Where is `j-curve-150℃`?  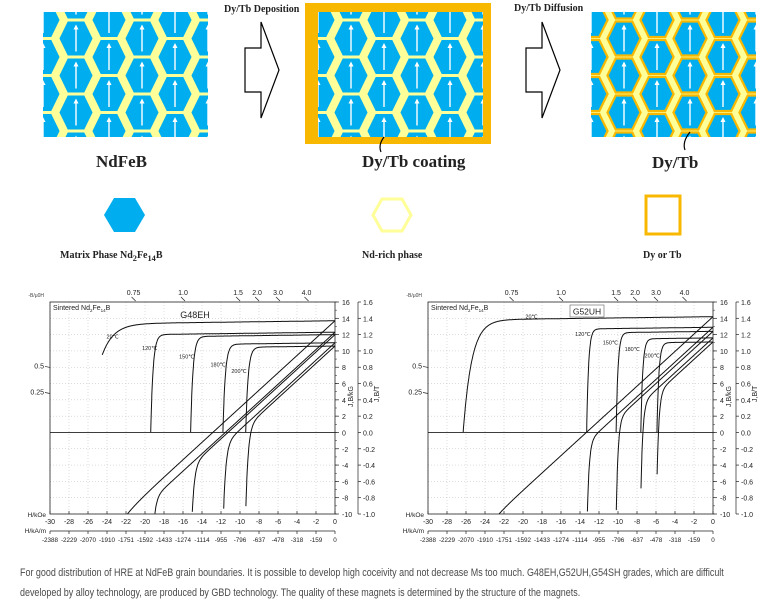
j-curve-150℃ is located at coordinates (262, 383).